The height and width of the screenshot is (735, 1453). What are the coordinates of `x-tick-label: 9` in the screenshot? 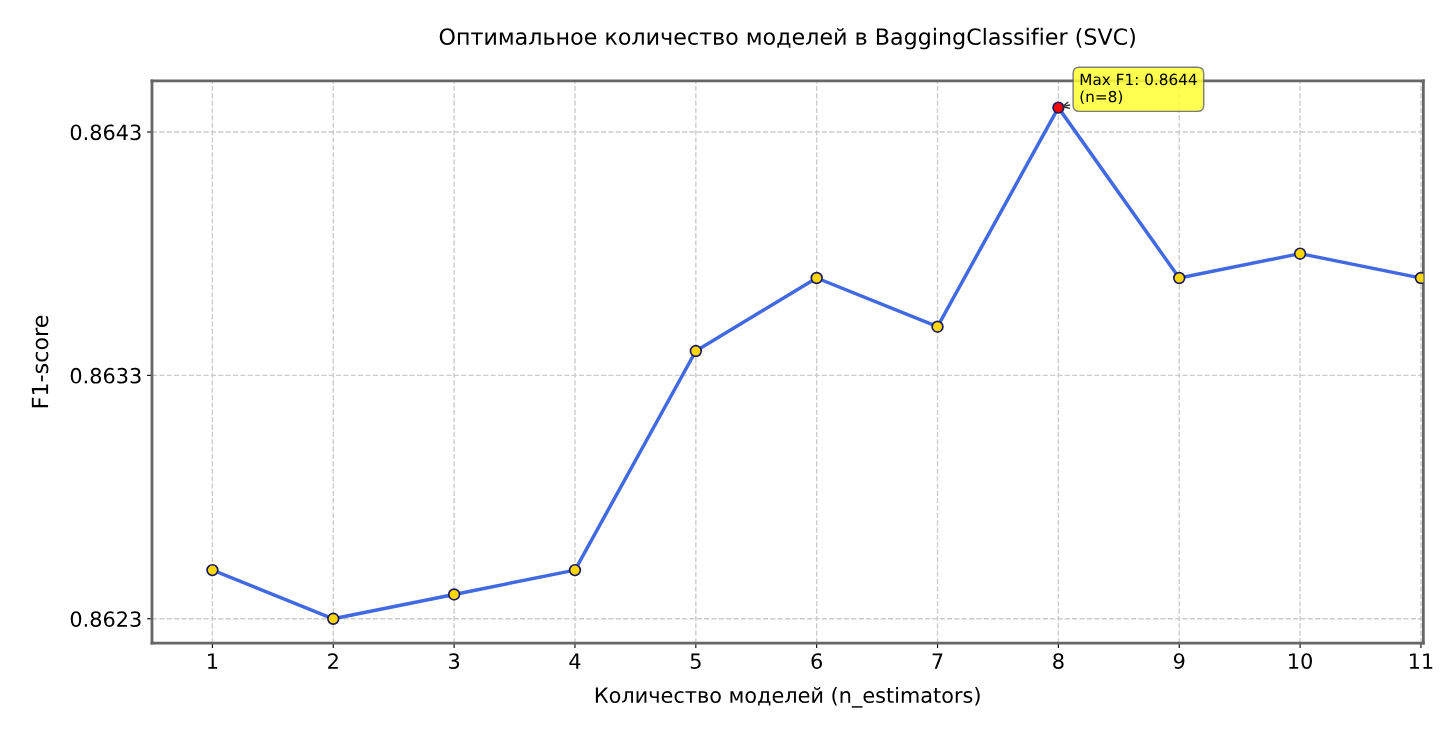 It's located at (1179, 661).